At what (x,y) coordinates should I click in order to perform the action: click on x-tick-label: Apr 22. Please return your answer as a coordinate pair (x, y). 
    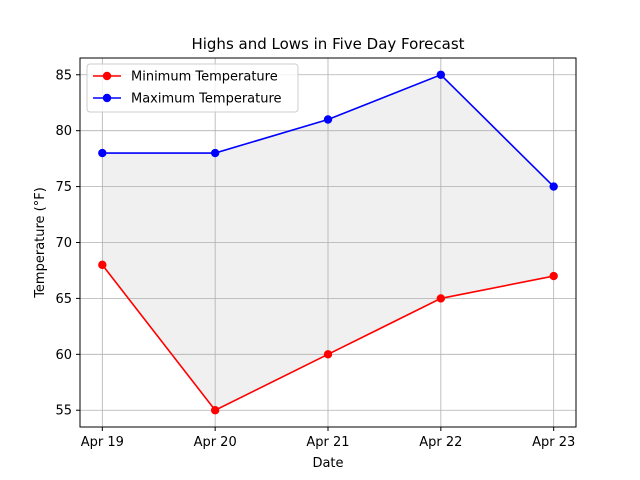
    Looking at the image, I should click on (440, 442).